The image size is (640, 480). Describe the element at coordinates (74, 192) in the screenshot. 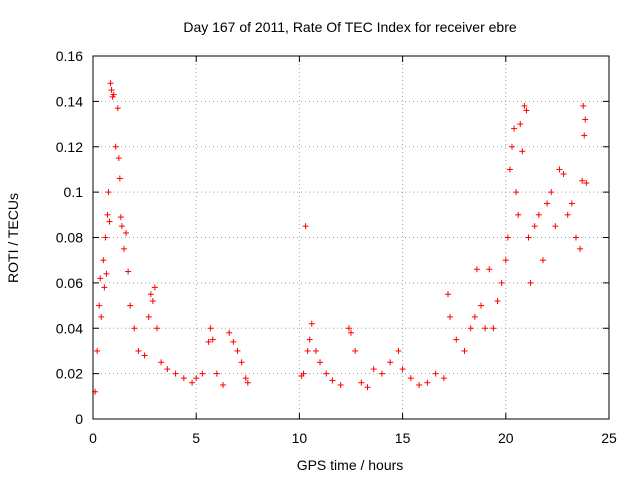

I see `y-tick-label: 0.1` at that location.